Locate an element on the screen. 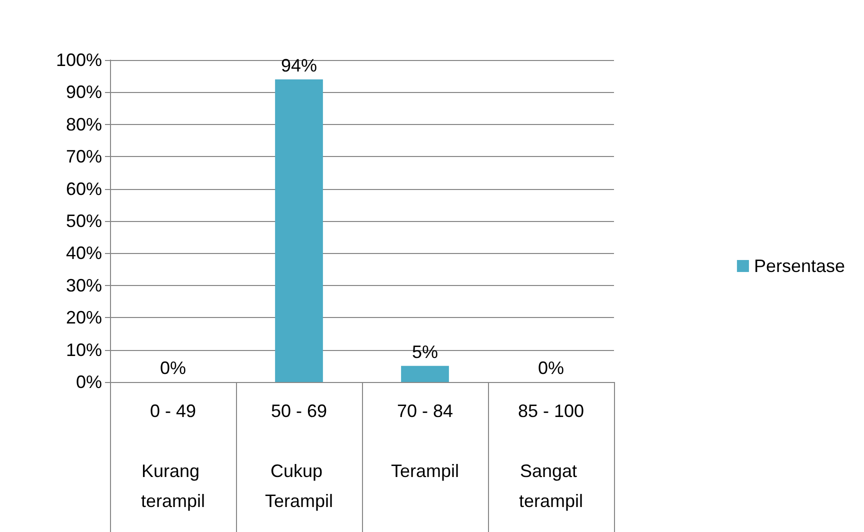 The height and width of the screenshot is (532, 864). y-tick-label: 40% is located at coordinates (84, 253).